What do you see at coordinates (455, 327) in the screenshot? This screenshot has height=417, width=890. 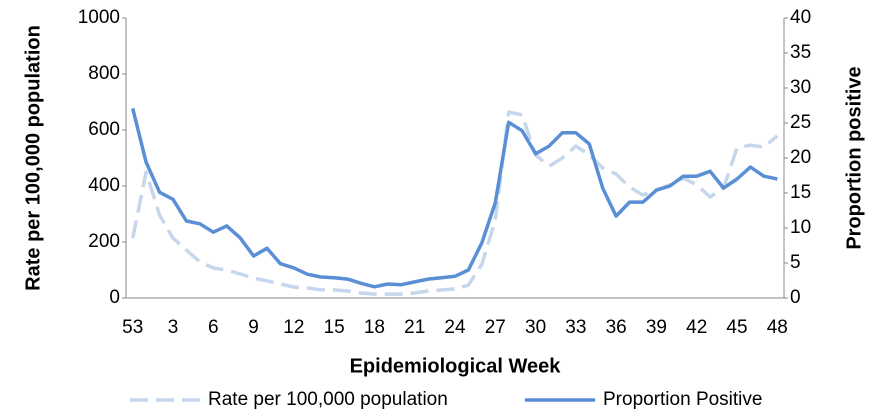 I see `x-tick-label: 24` at bounding box center [455, 327].